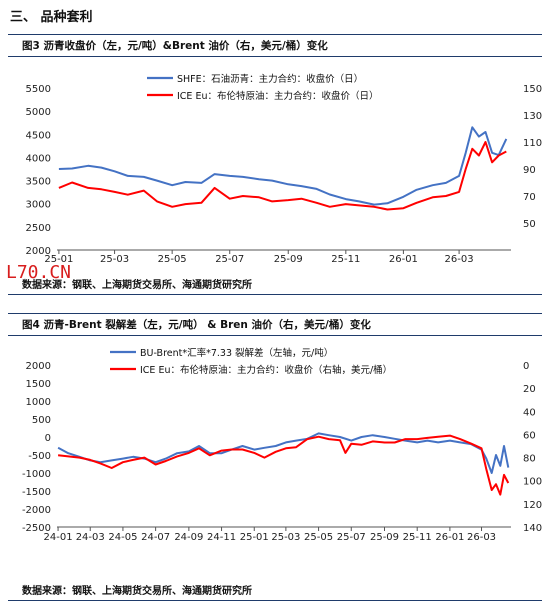 This screenshot has height=608, width=550. What do you see at coordinates (532, 116) in the screenshot?
I see `y-right-tick-label: 130` at bounding box center [532, 116].